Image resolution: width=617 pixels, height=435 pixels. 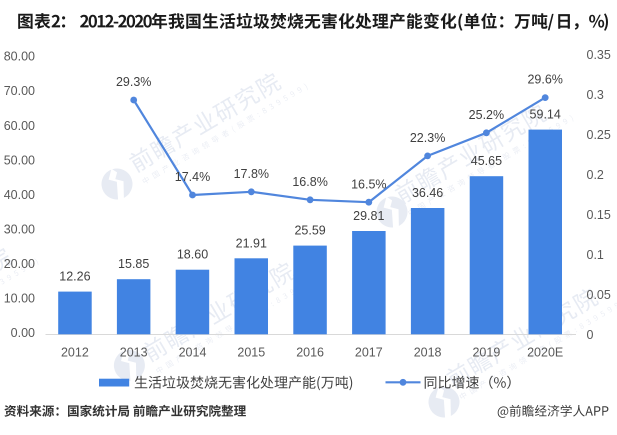 What do you see at coordinates (545, 115) in the screenshot?
I see `svg-text: 59.14` at bounding box center [545, 115].